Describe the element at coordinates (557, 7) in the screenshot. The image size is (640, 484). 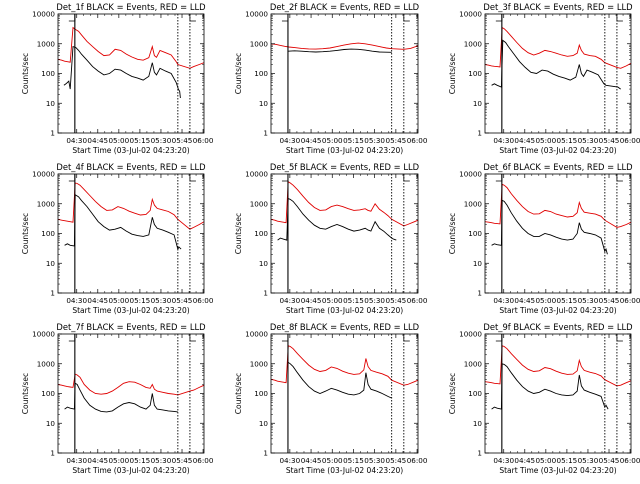
I see `panel-title: Det_3f BLACK = Events, RED = LLD` at that location.